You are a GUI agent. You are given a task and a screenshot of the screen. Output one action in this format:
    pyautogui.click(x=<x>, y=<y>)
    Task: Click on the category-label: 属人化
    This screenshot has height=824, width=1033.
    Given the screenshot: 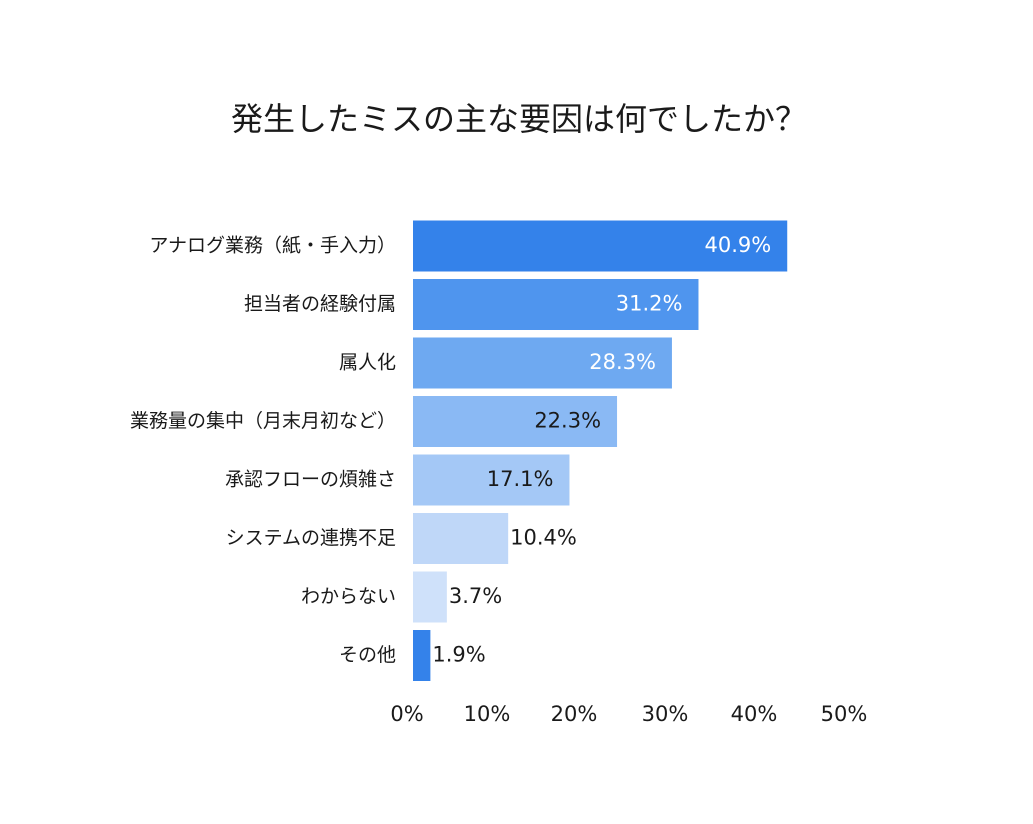 What is the action you would take?
    pyautogui.click(x=367, y=363)
    